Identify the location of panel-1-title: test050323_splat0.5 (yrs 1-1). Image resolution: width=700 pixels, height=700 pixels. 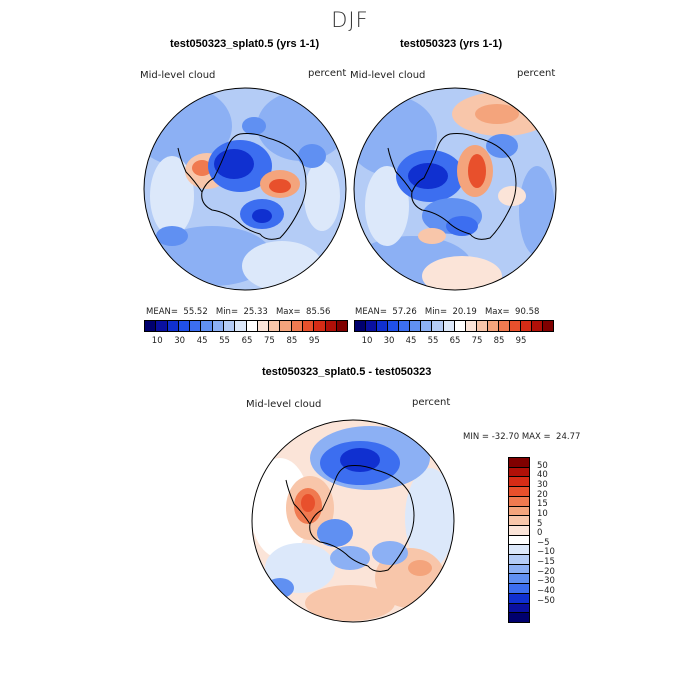
(245, 44).